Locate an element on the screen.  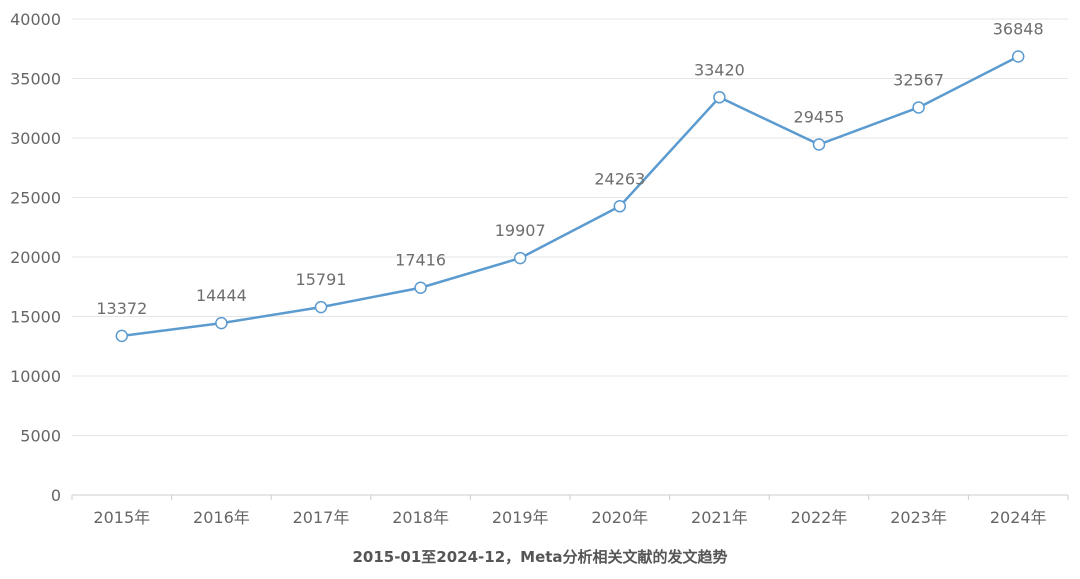
y-tick-label: 40000 is located at coordinates (35, 19).